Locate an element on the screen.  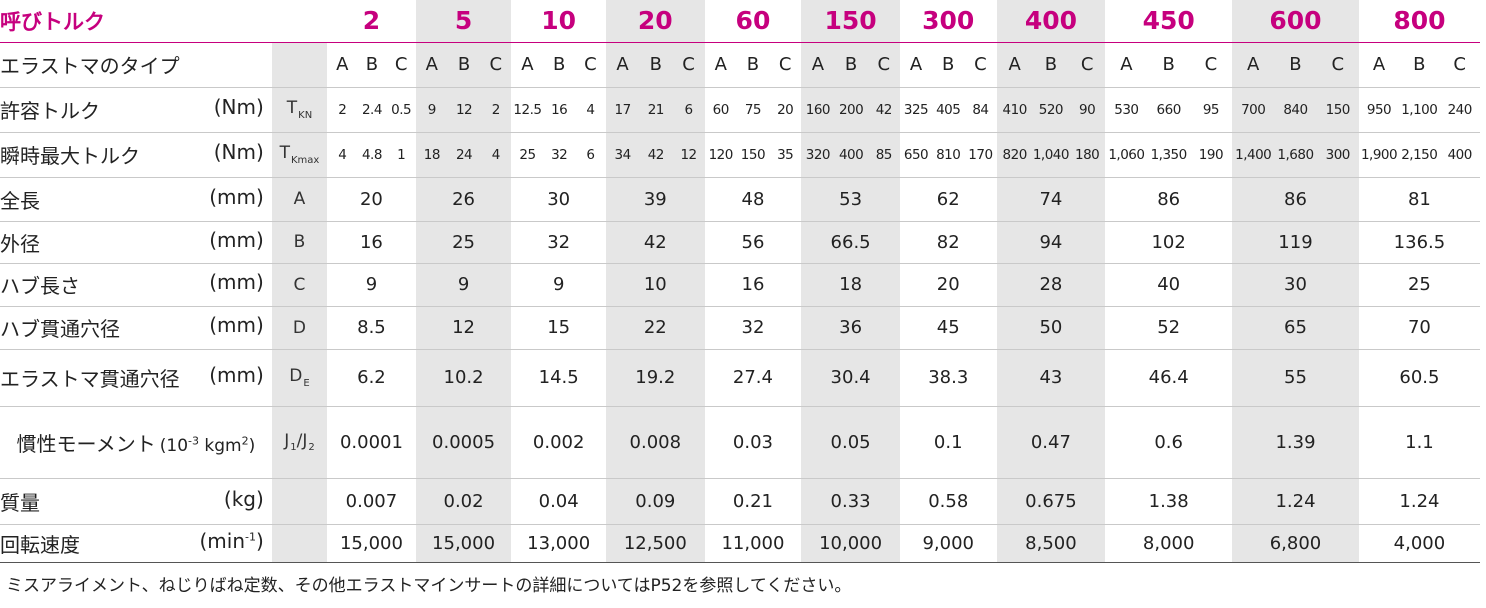
outer-diameter-symbol-text: B is located at coordinates (299, 242).